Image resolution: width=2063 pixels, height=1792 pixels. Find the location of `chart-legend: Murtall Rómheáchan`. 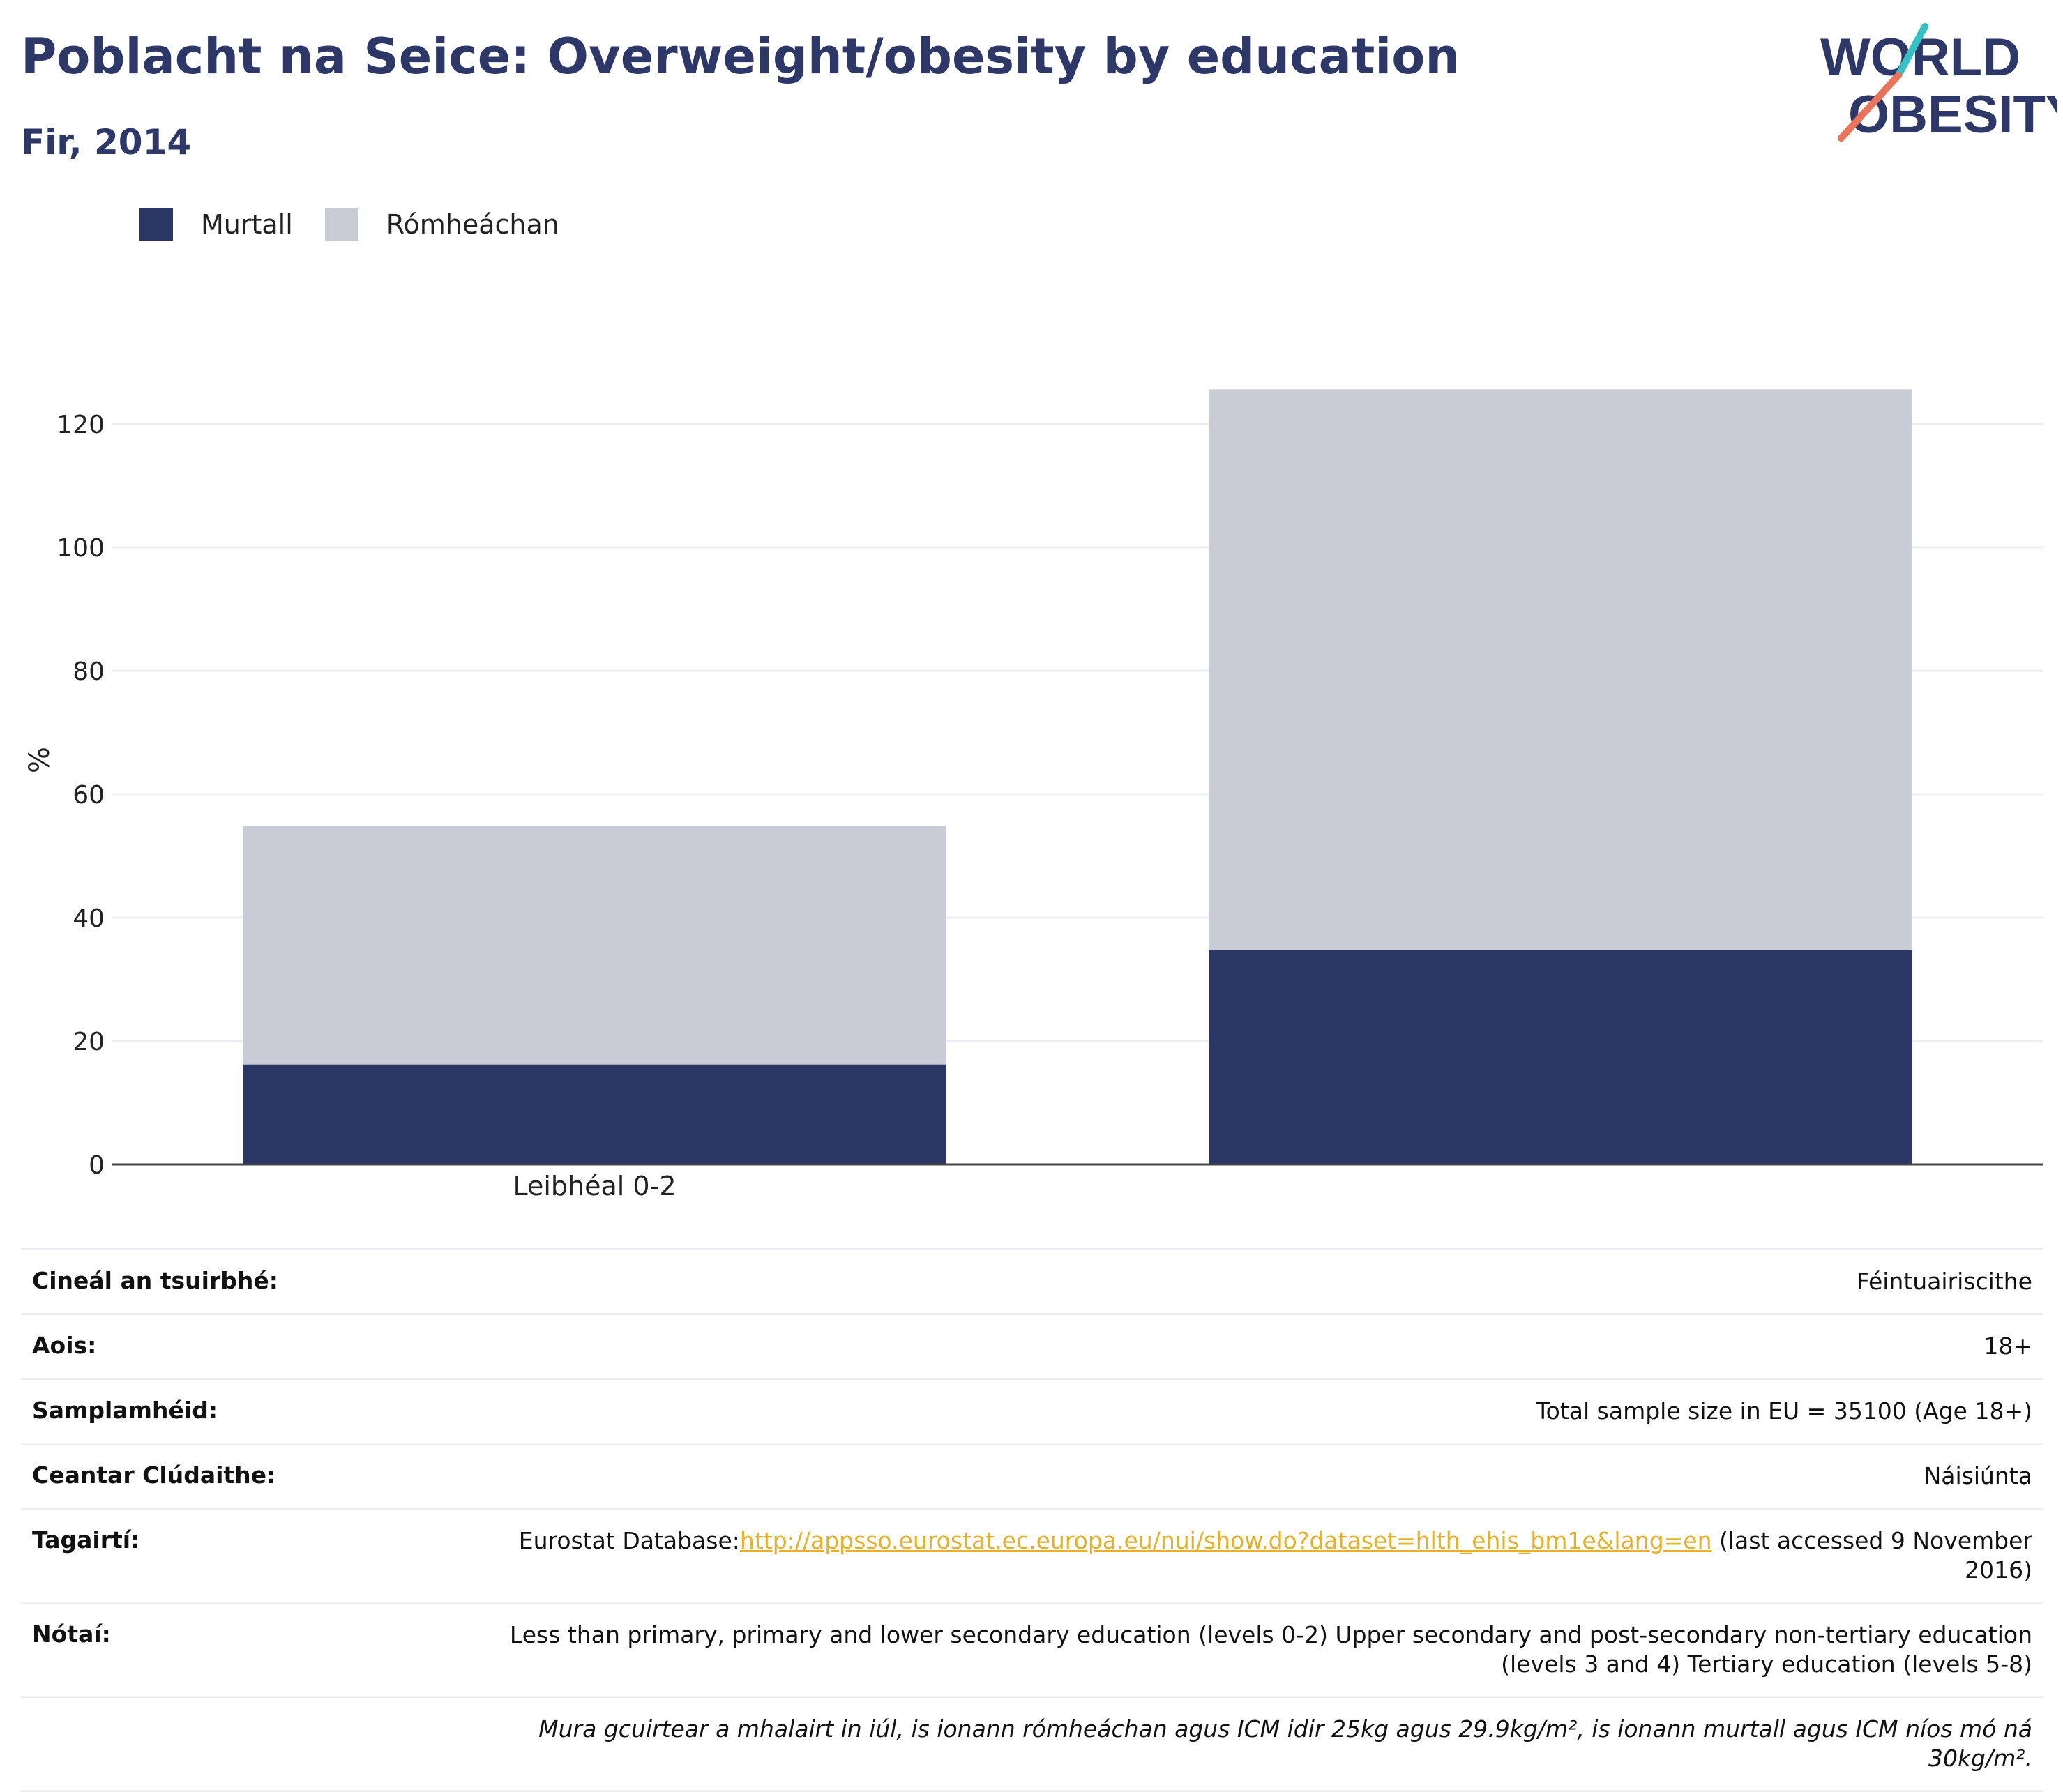

chart-legend: Murtall Rómheáchan is located at coordinates (365, 224).